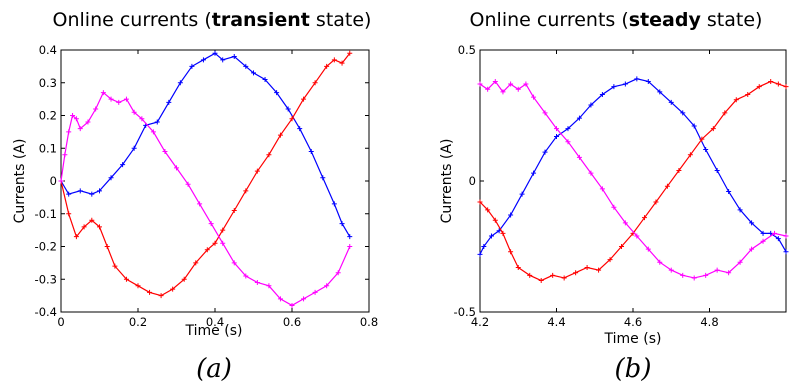 This screenshot has width=793, height=388. I want to click on chart-transient-xlabel: Time (s), so click(214, 331).